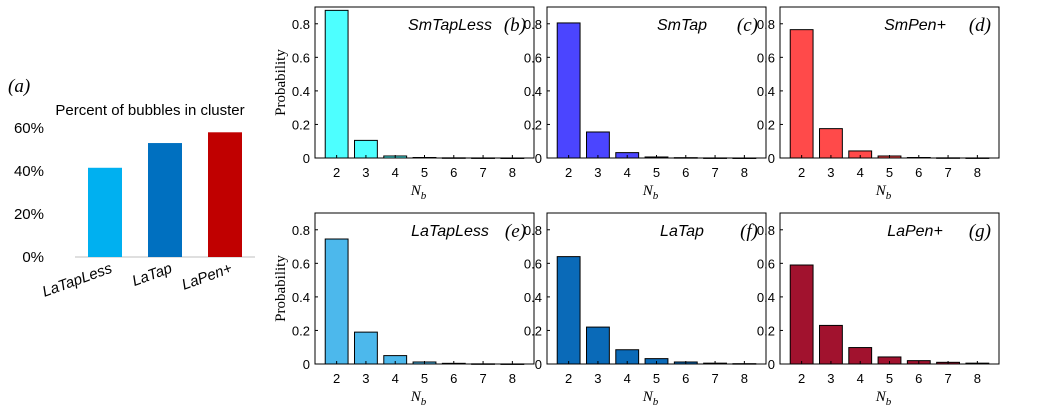 The height and width of the screenshot is (406, 1045). Describe the element at coordinates (744, 378) in the screenshot. I see `xtick-label-f: 8` at that location.